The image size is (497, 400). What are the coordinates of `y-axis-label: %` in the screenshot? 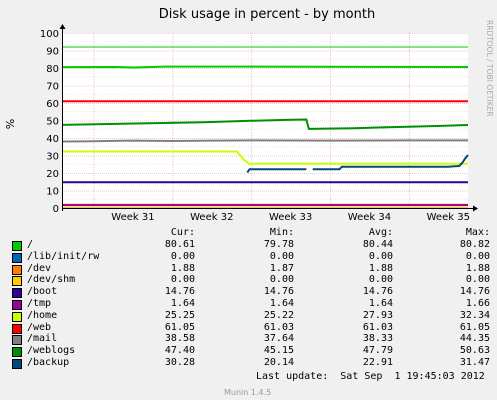 It's located at (10, 124).